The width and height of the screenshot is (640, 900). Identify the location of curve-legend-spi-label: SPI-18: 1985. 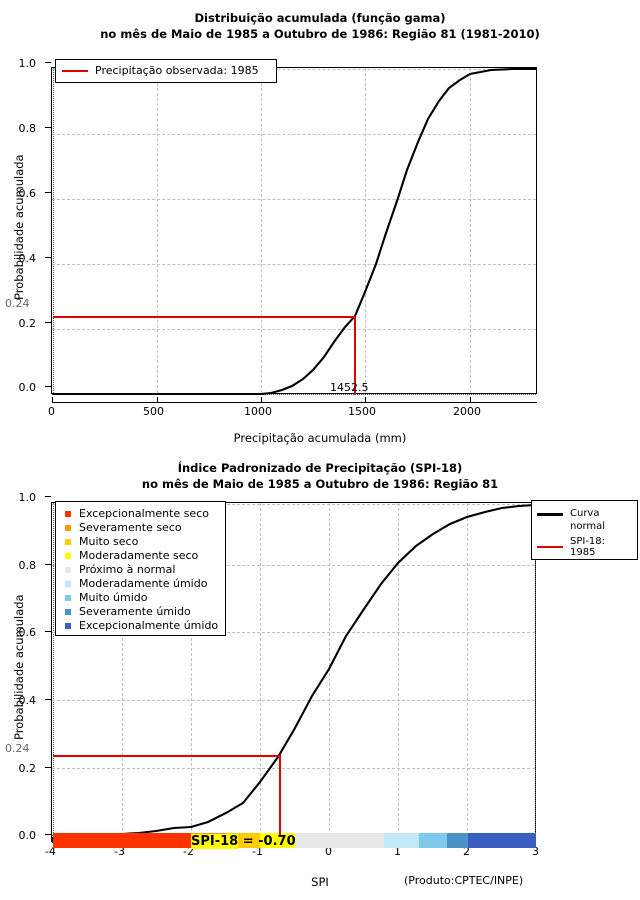
(588, 547).